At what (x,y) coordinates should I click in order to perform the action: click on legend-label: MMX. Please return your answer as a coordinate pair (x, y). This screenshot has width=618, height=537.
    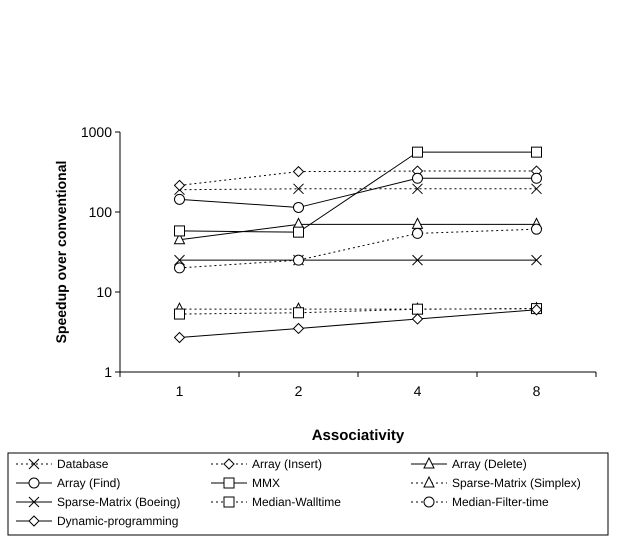
    Looking at the image, I should click on (266, 483).